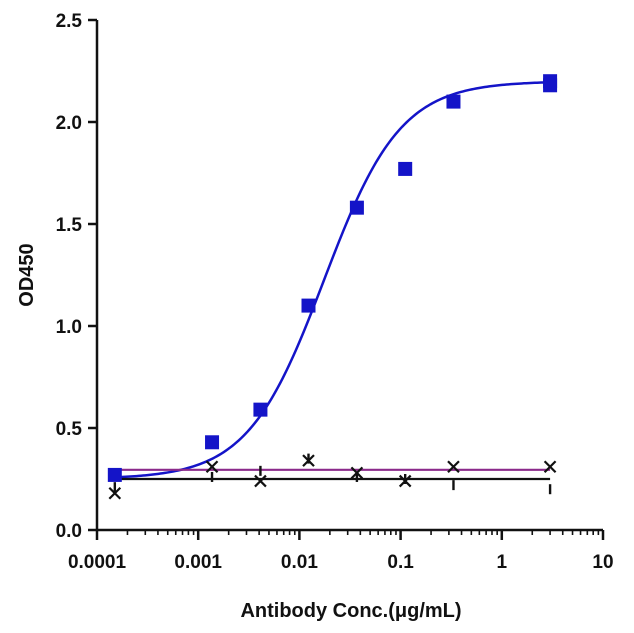 Image resolution: width=634 pixels, height=633 pixels. I want to click on x-tick-label: 1, so click(502, 562).